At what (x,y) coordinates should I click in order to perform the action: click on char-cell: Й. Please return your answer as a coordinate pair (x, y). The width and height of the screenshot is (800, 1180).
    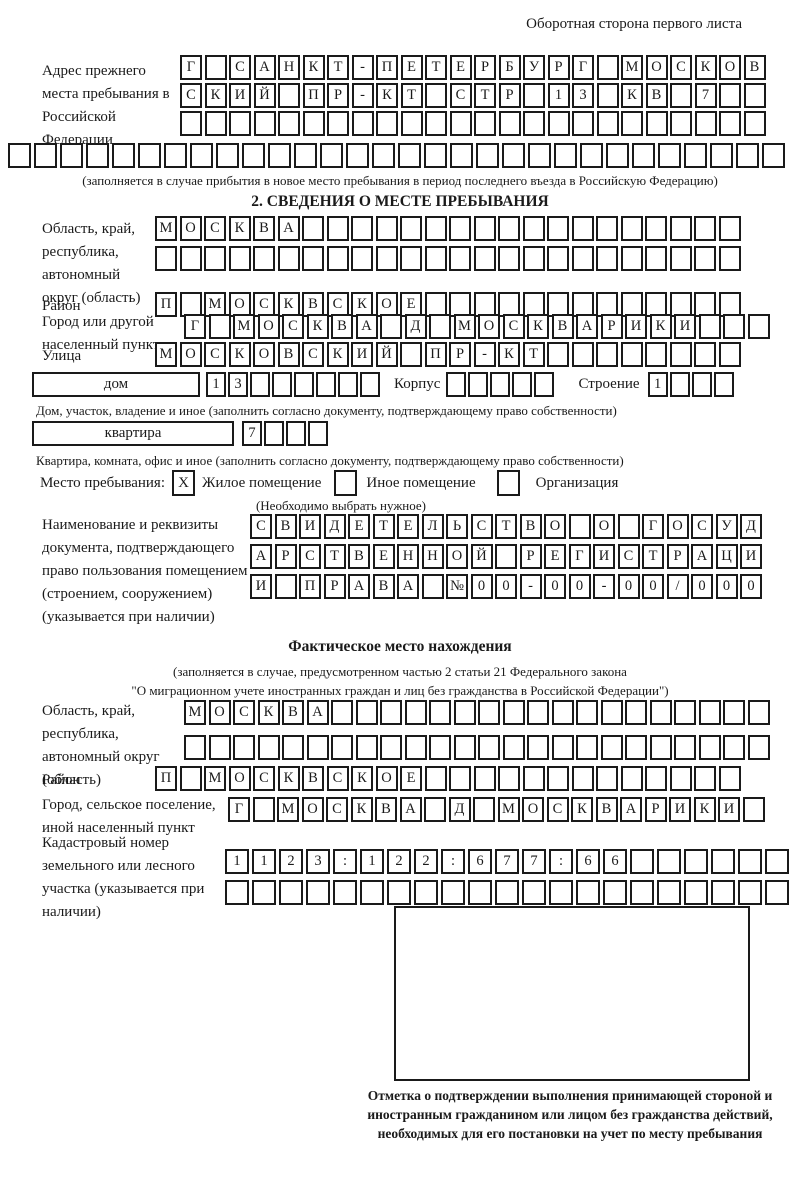
    Looking at the image, I should click on (264, 95).